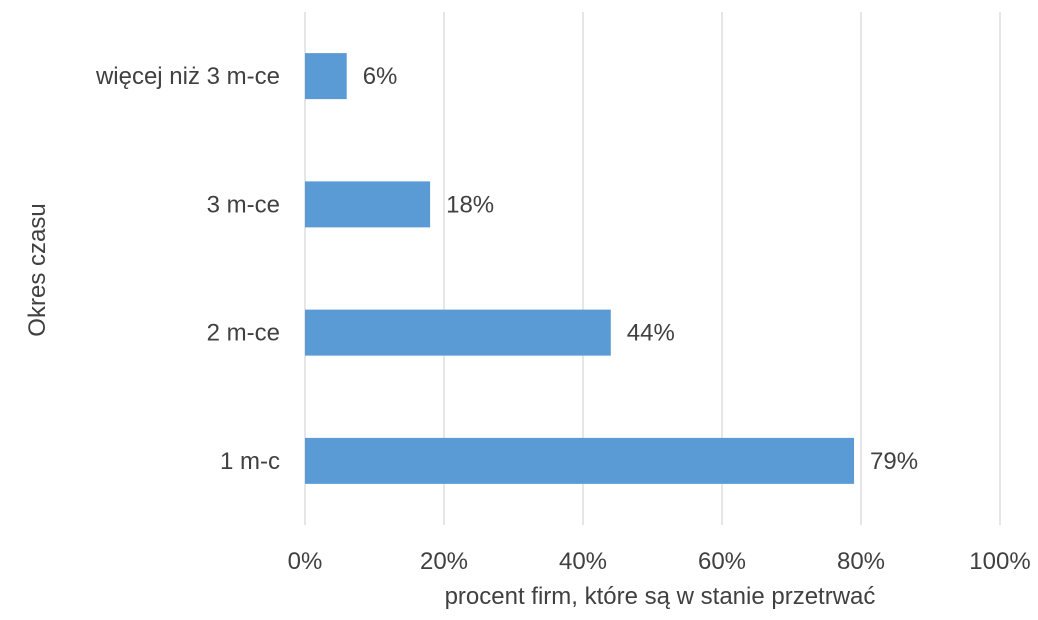 This screenshot has width=1038, height=620. What do you see at coordinates (999, 561) in the screenshot?
I see `x-tick-label: 100%` at bounding box center [999, 561].